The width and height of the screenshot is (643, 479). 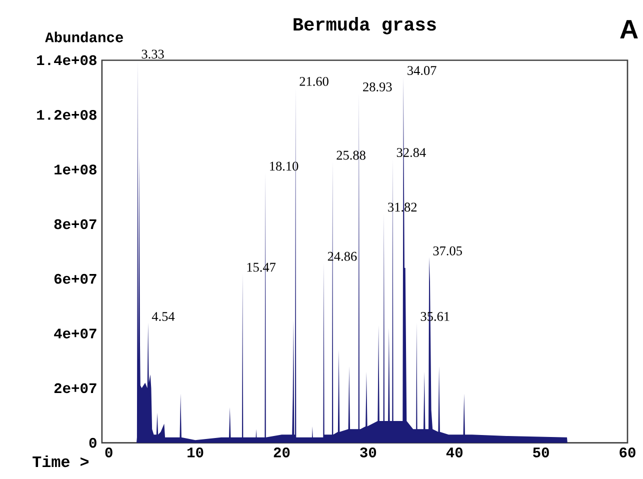 What do you see at coordinates (351, 155) in the screenshot?
I see `annotation: 25.88` at bounding box center [351, 155].